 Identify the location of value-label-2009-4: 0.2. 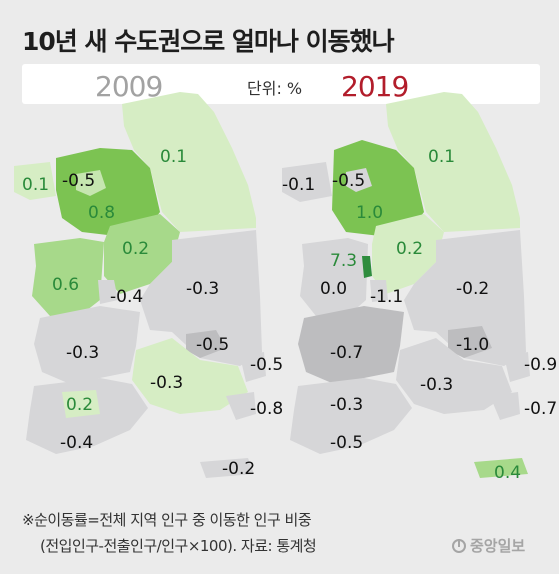
(135, 249).